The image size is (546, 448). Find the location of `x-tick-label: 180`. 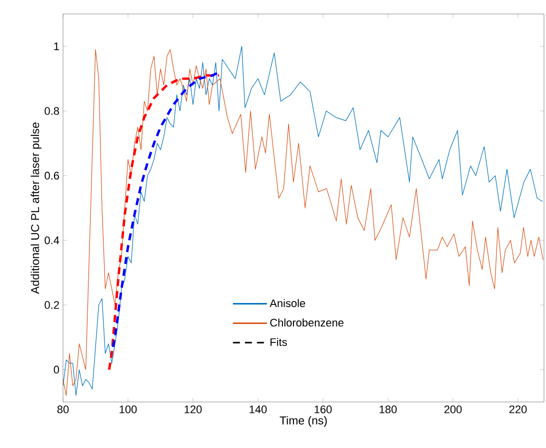

x-tick-label: 180 is located at coordinates (388, 410).